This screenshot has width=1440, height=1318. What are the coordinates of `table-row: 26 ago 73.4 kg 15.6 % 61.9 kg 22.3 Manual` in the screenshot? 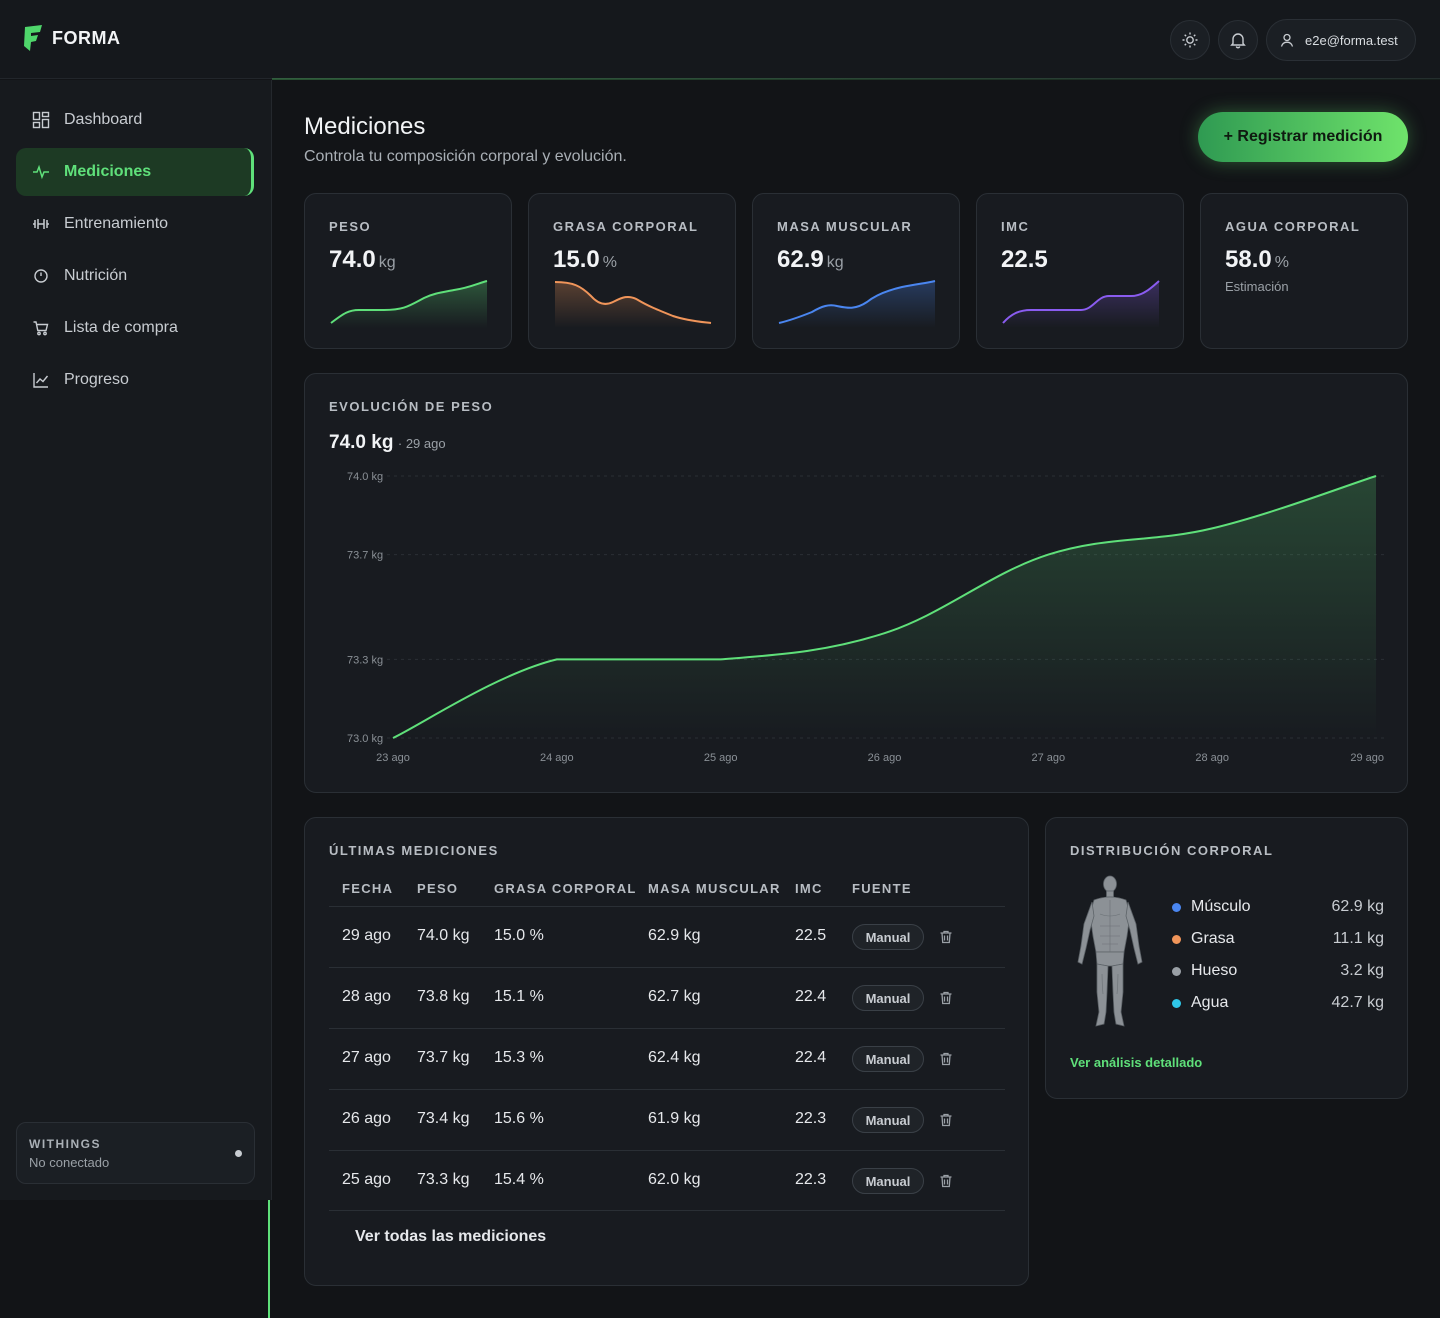 It's located at (667, 1119).